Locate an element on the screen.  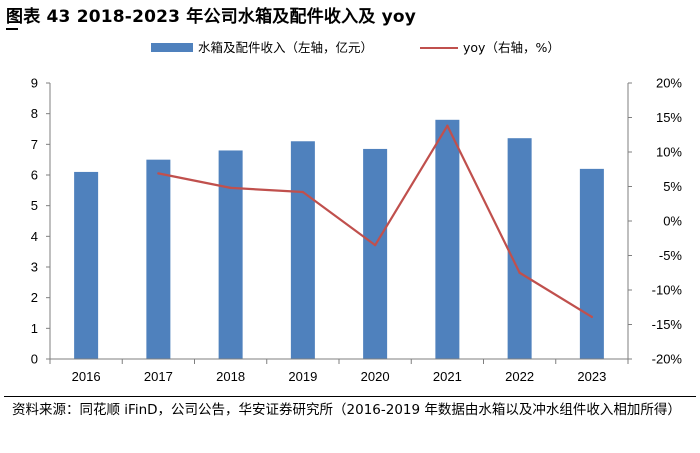
x-tick-label: 2017 is located at coordinates (158, 376).